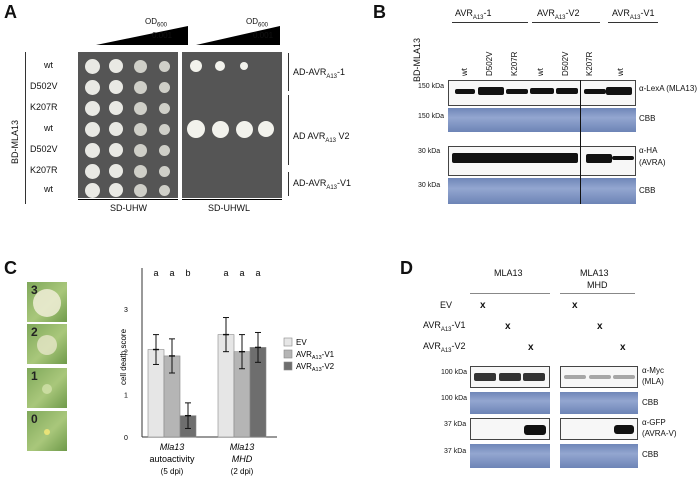 The width and height of the screenshot is (700, 493). I want to click on y-tick-label: 1, so click(126, 395).